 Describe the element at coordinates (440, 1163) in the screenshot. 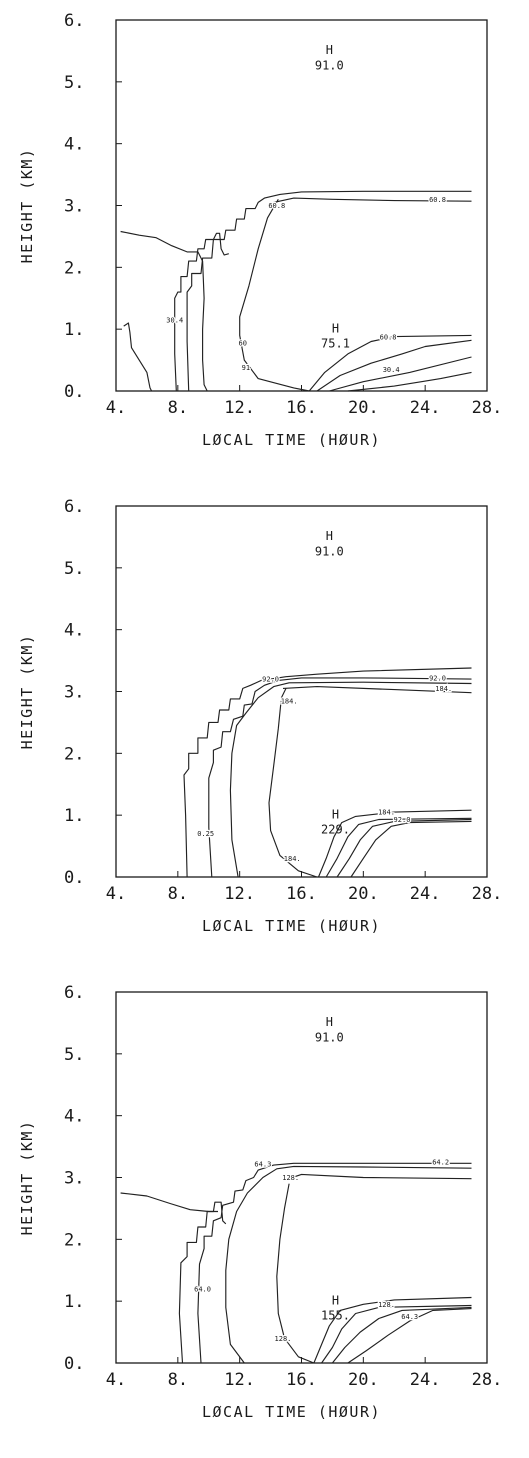

I see `contour-value-label: 64.2` at that location.